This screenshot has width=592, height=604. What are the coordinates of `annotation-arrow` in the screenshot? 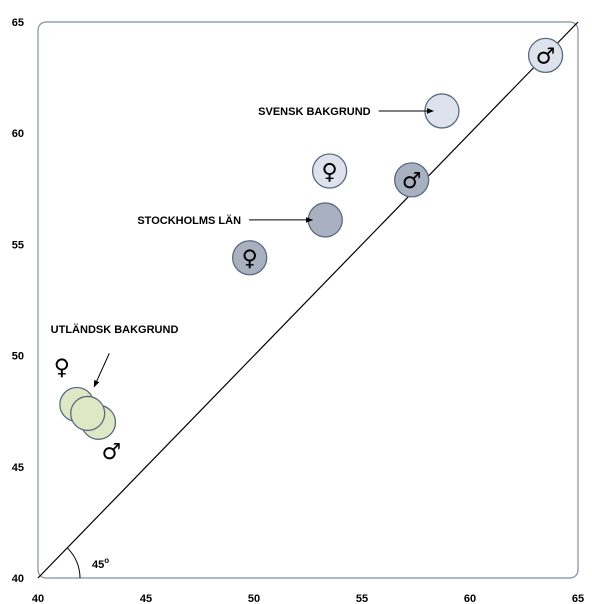 It's located at (101, 370).